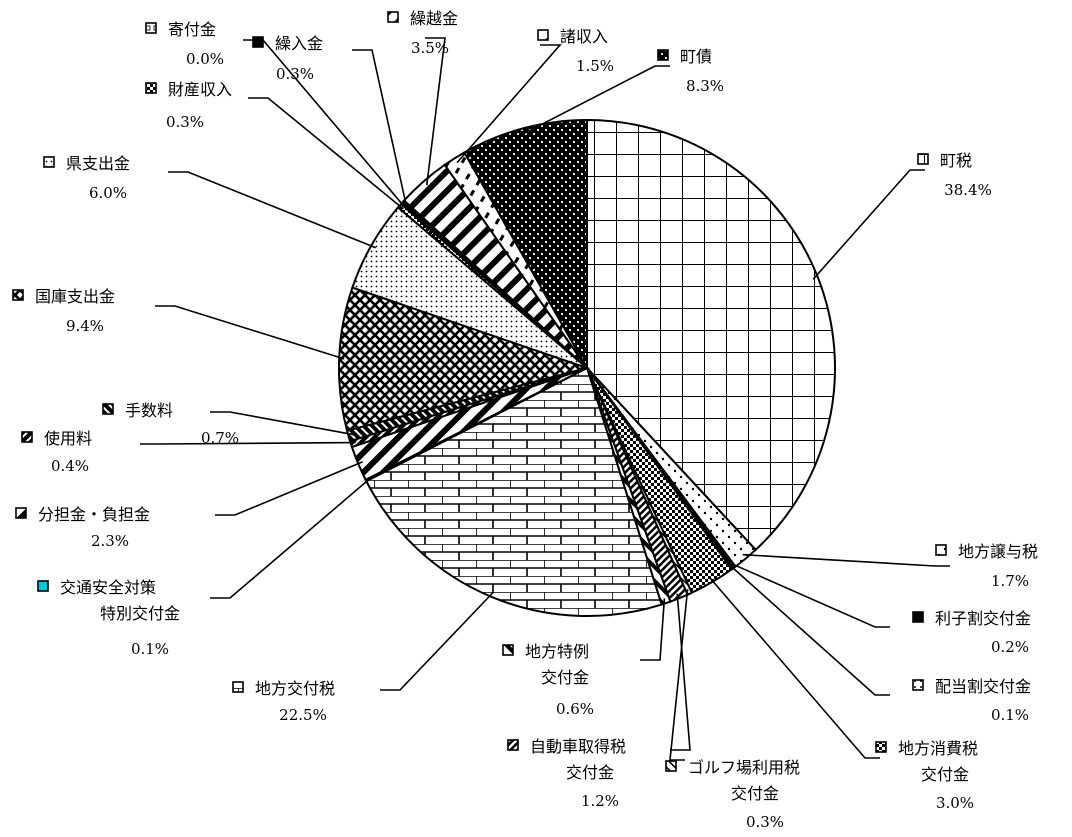 Image resolution: width=1072 pixels, height=837 pixels. What do you see at coordinates (696, 56) in the screenshot?
I see `slice-20-label-line-0: 町債` at bounding box center [696, 56].